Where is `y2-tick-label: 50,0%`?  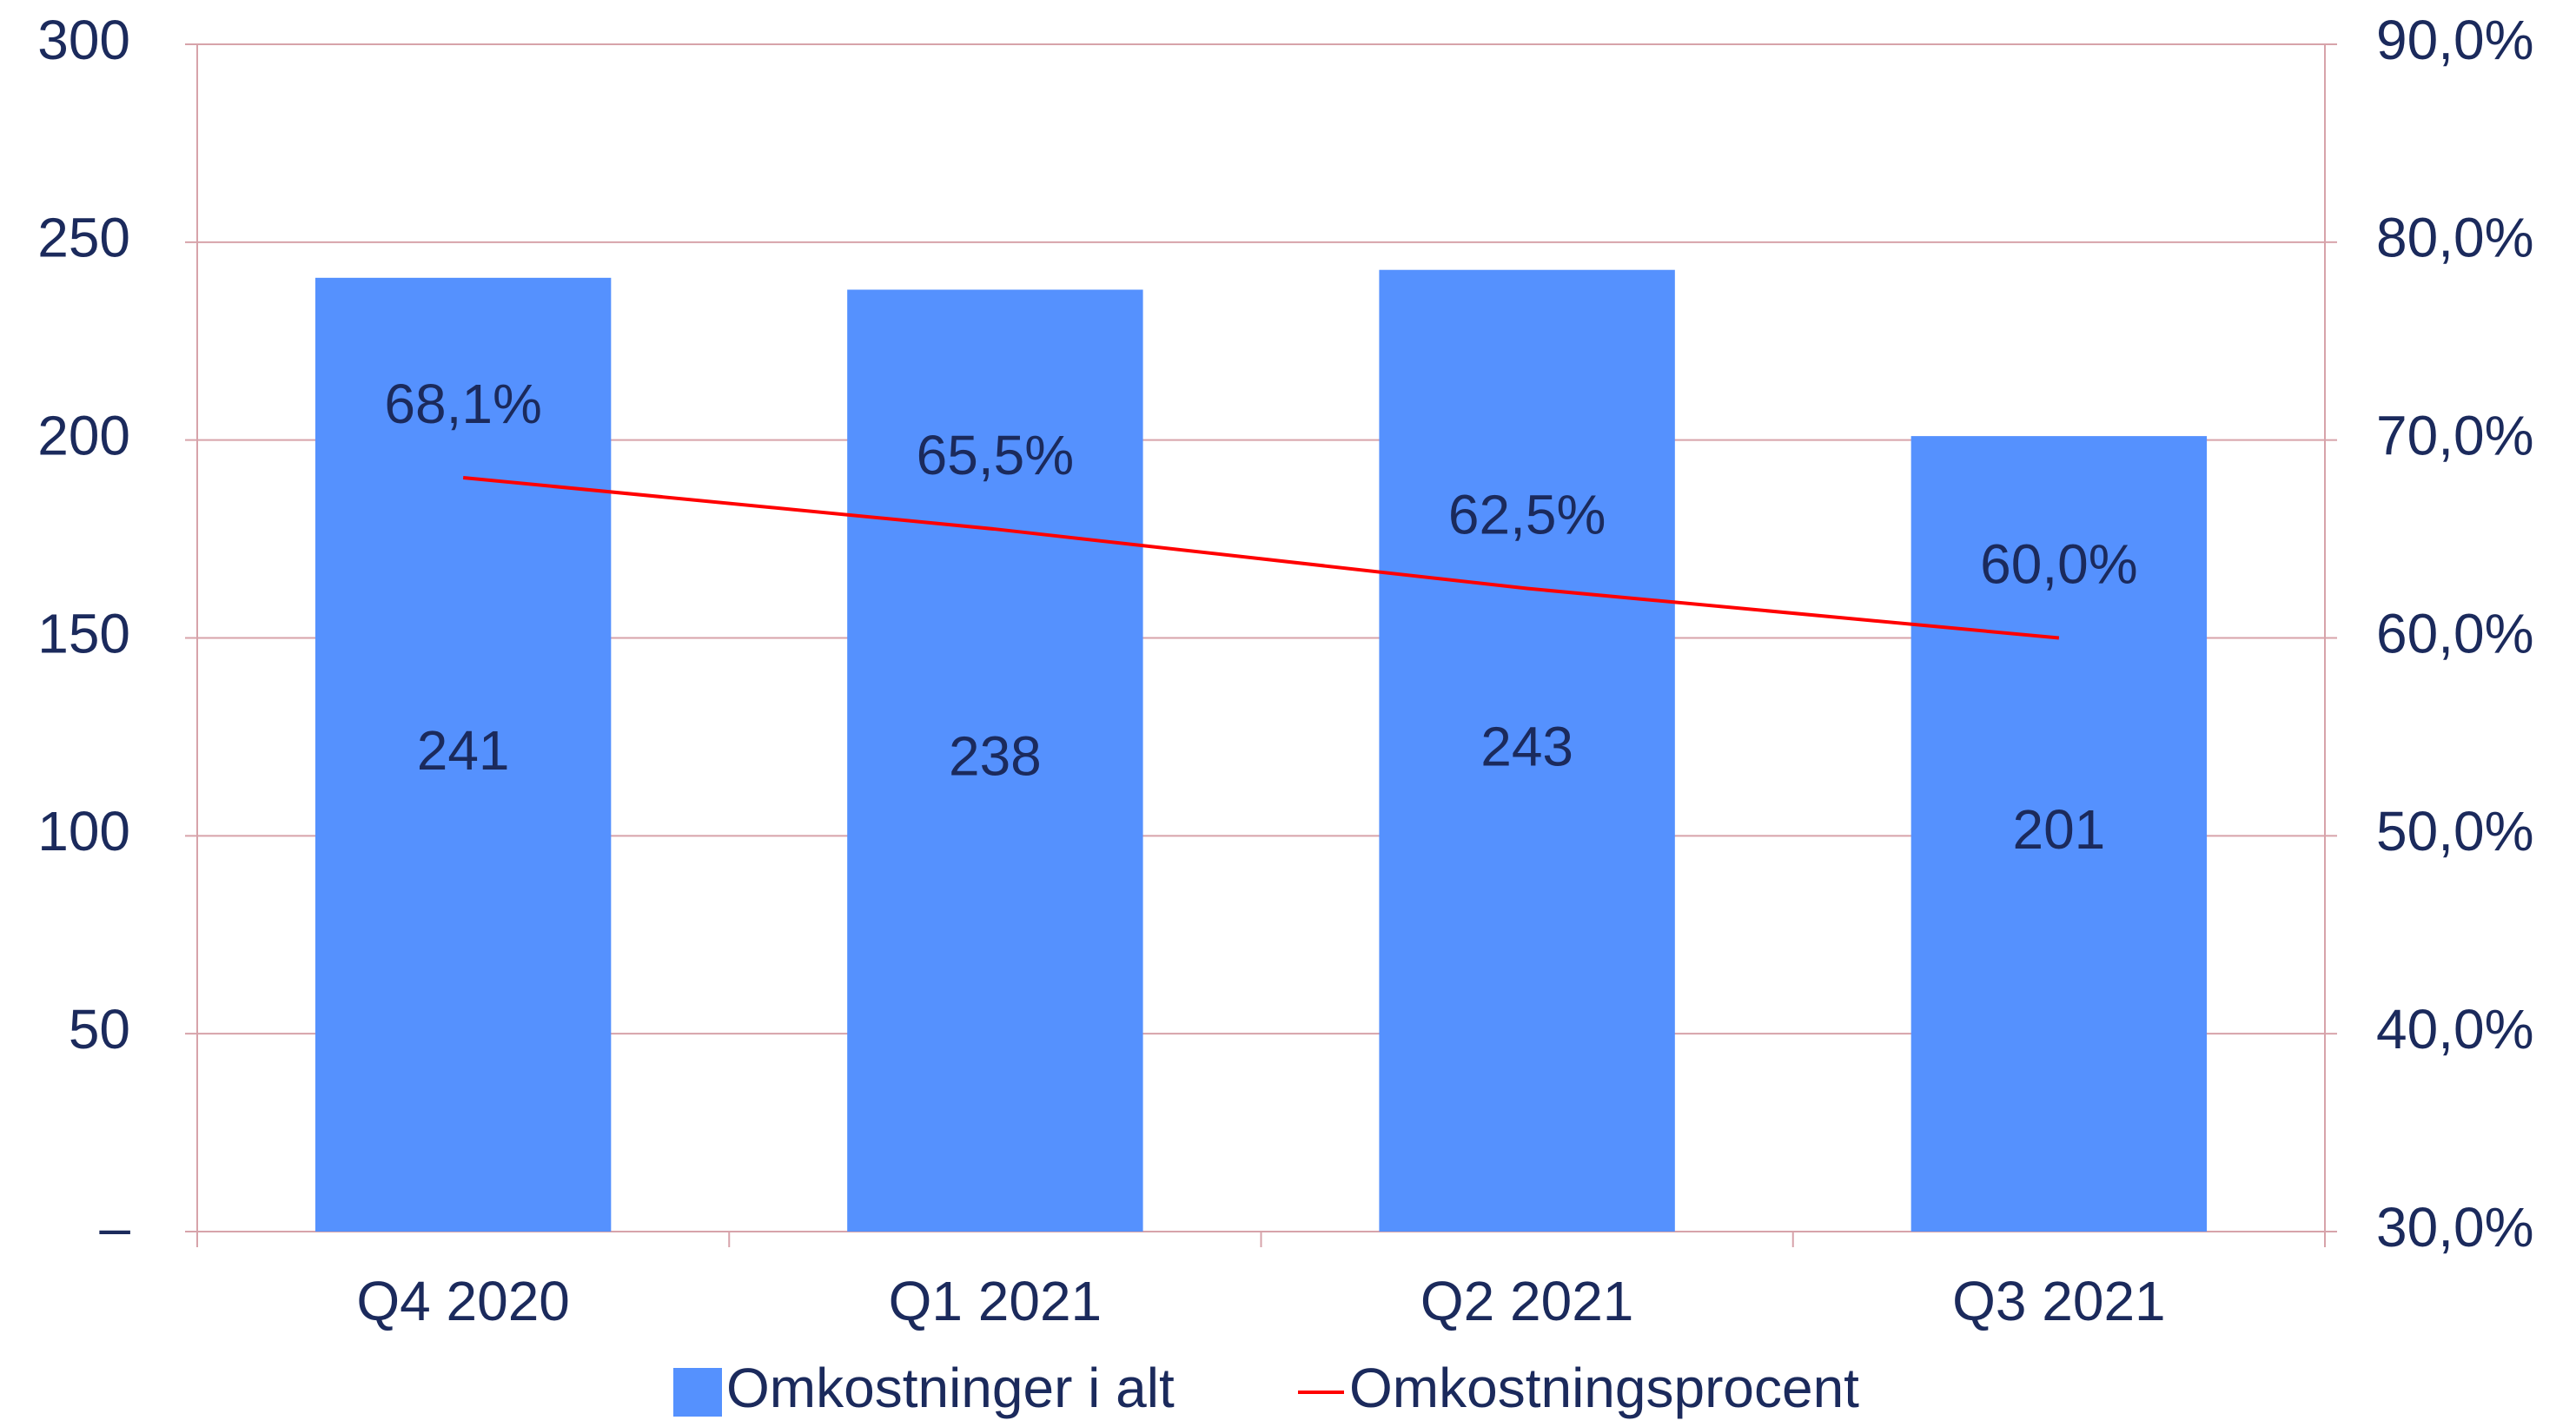 y2-tick-label: 50,0% is located at coordinates (2454, 831).